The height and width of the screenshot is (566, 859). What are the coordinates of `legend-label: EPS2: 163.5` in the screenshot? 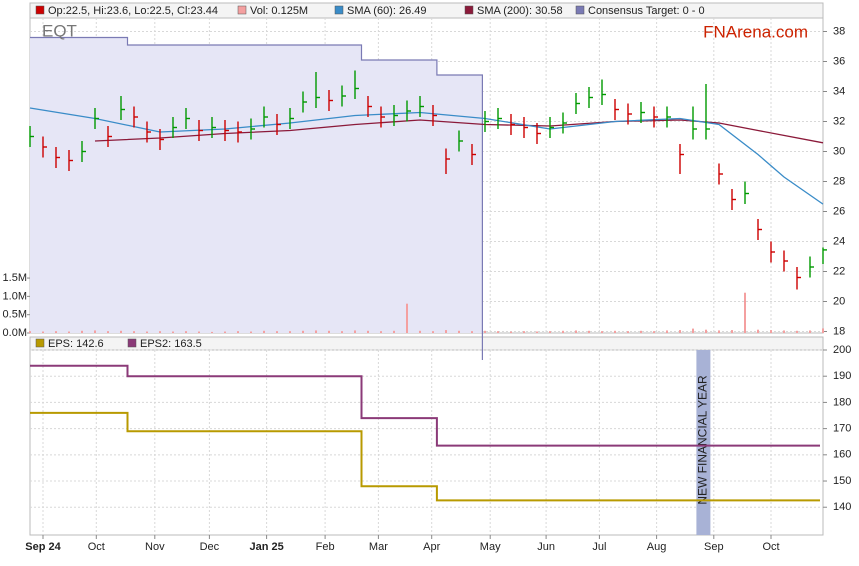 It's located at (171, 344).